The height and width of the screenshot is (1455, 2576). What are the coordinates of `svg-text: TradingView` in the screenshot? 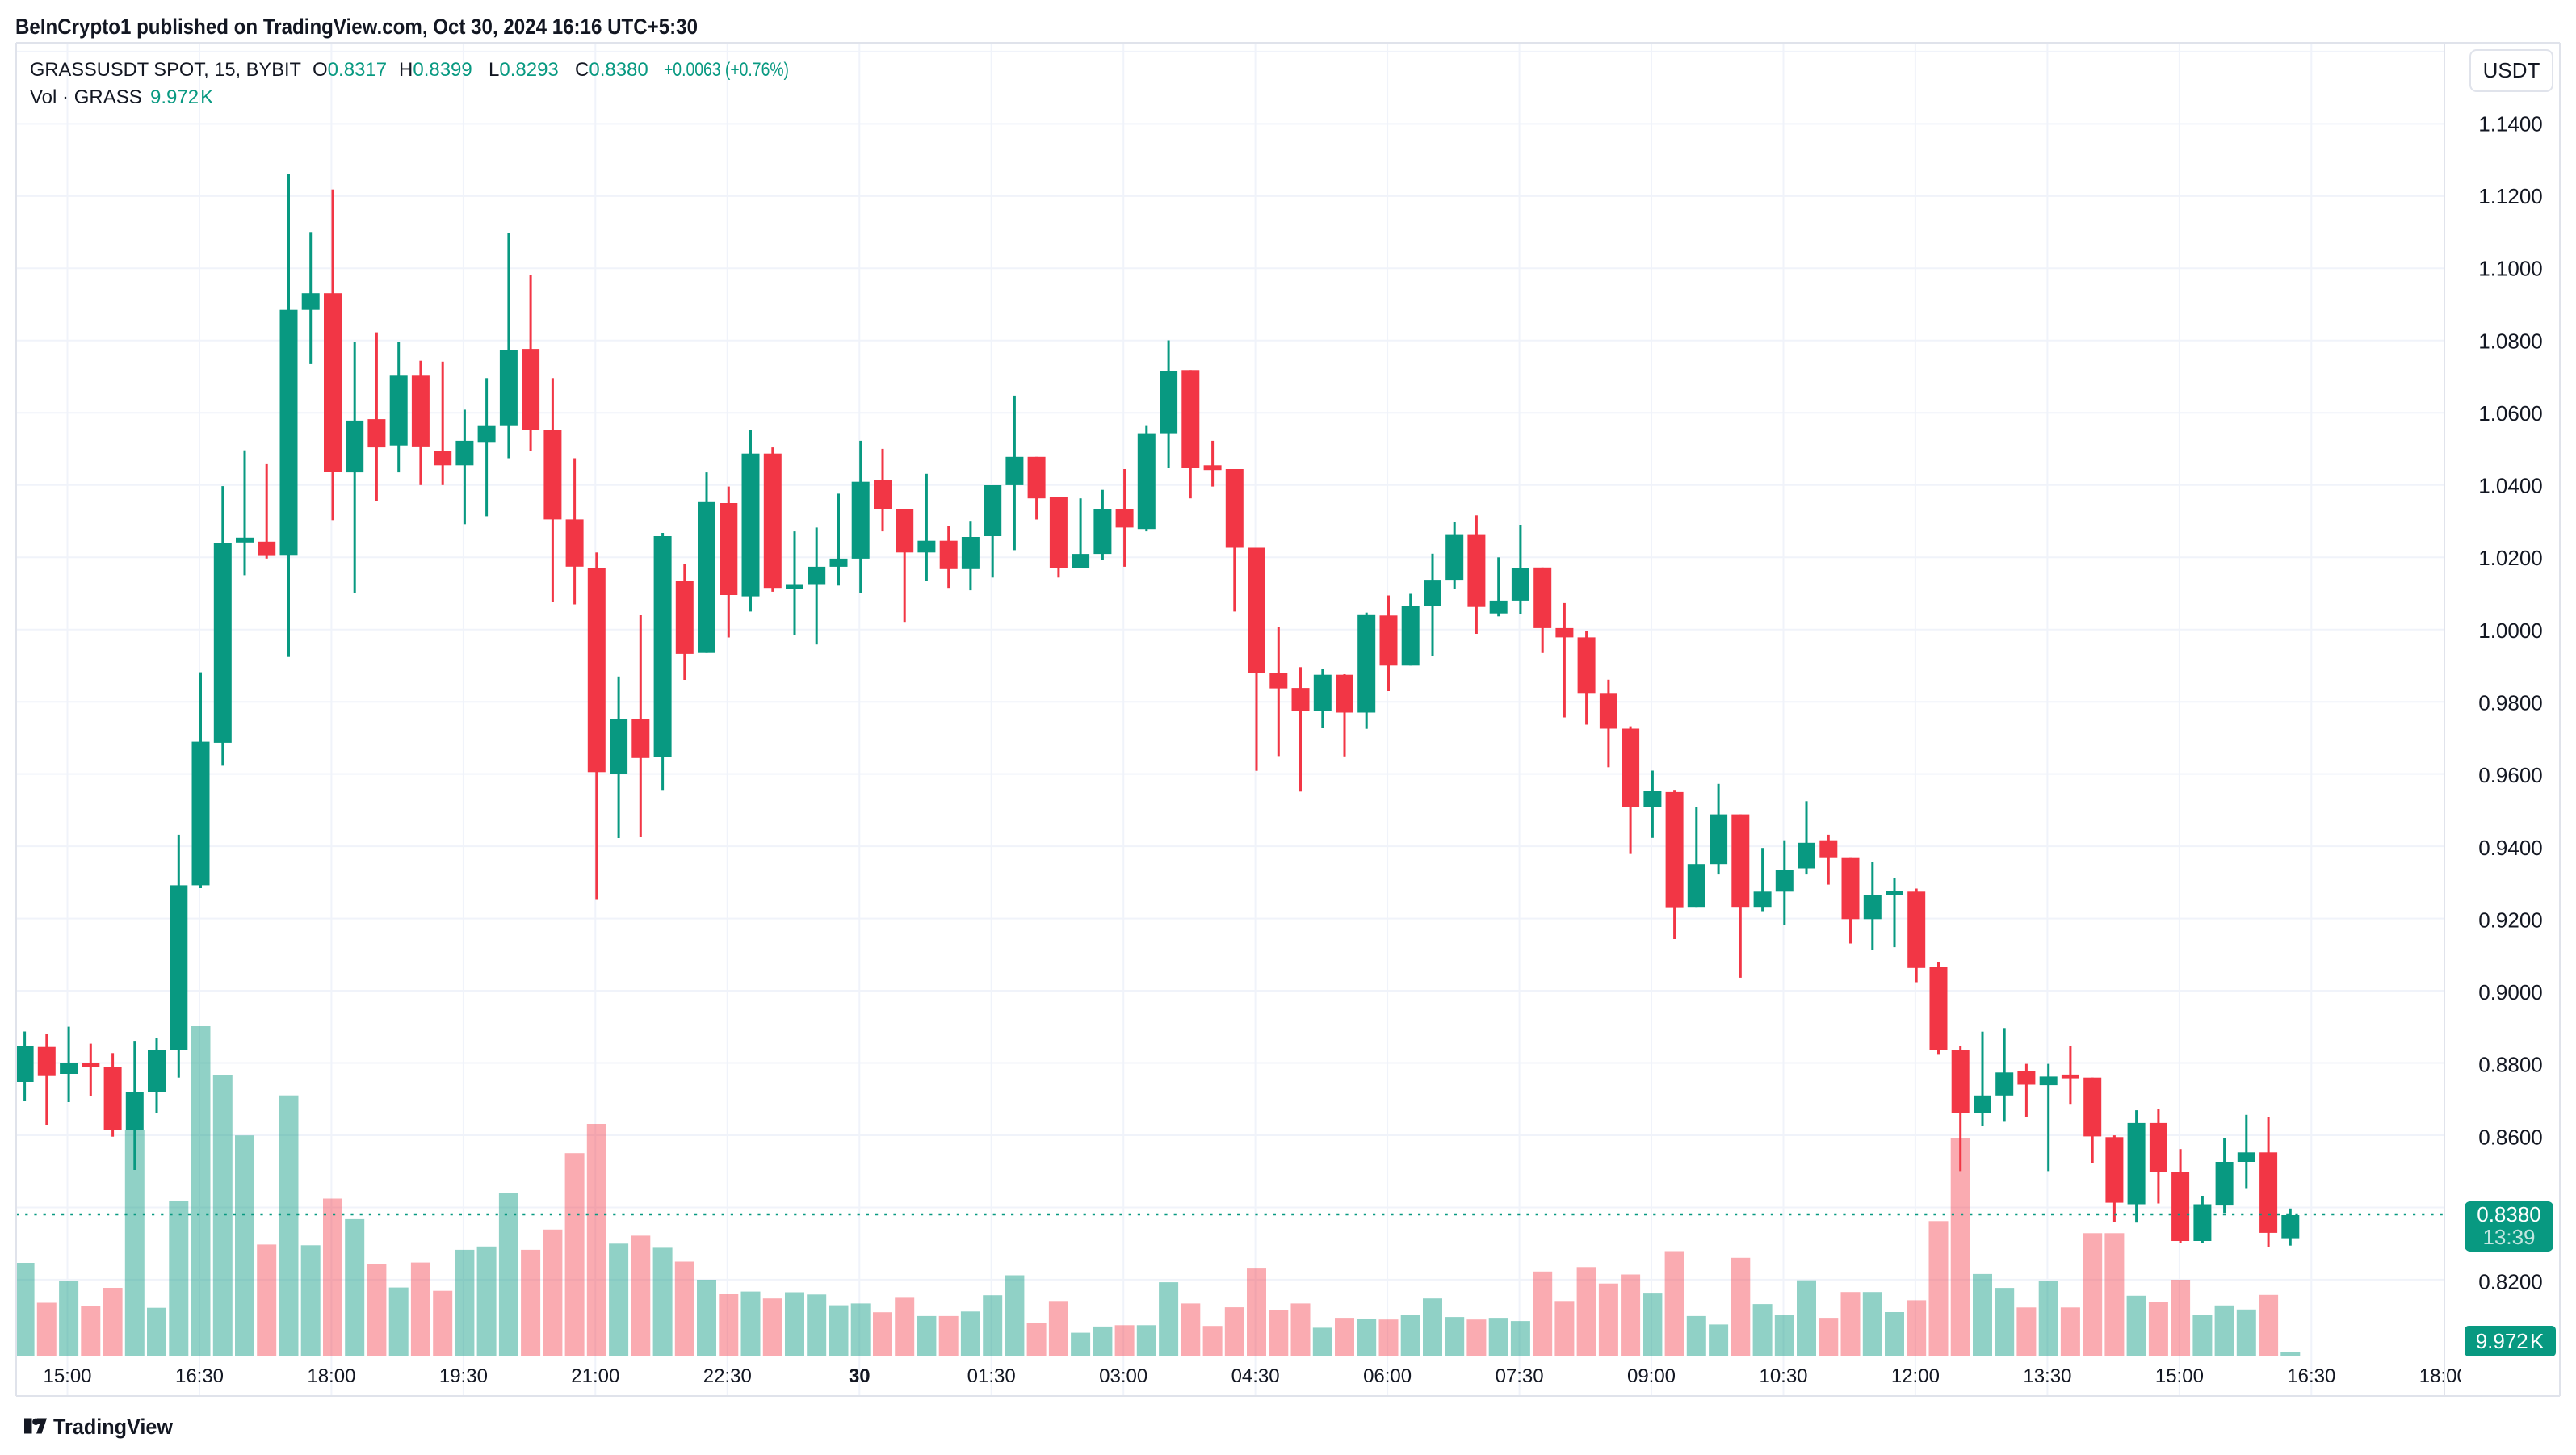 It's located at (114, 1427).